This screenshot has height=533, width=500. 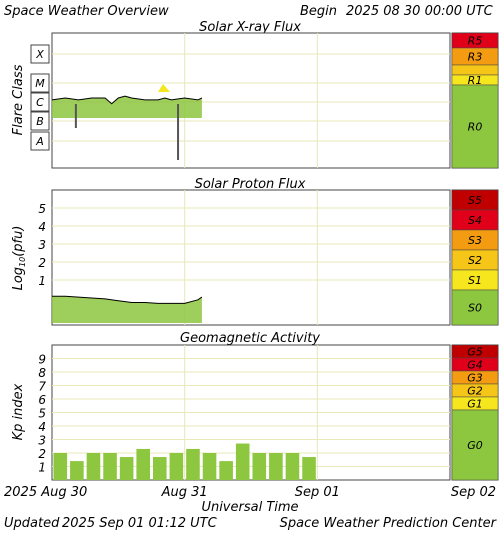 I want to click on scale-label: G5, so click(x=475, y=352).